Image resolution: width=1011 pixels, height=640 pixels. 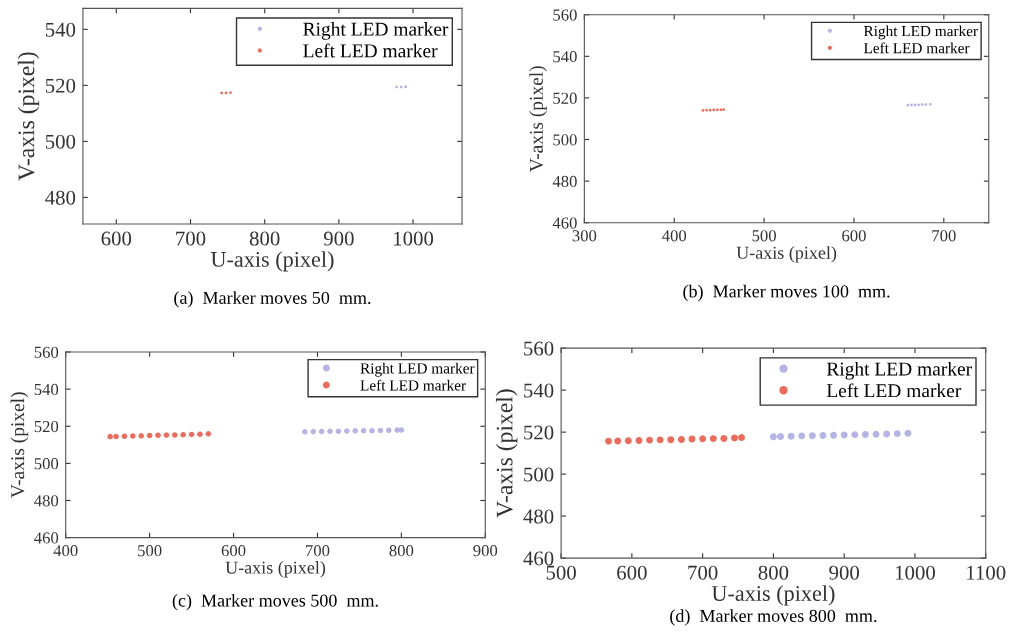 What do you see at coordinates (773, 617) in the screenshot?
I see `text: (d) Marker moves 800 mm.` at bounding box center [773, 617].